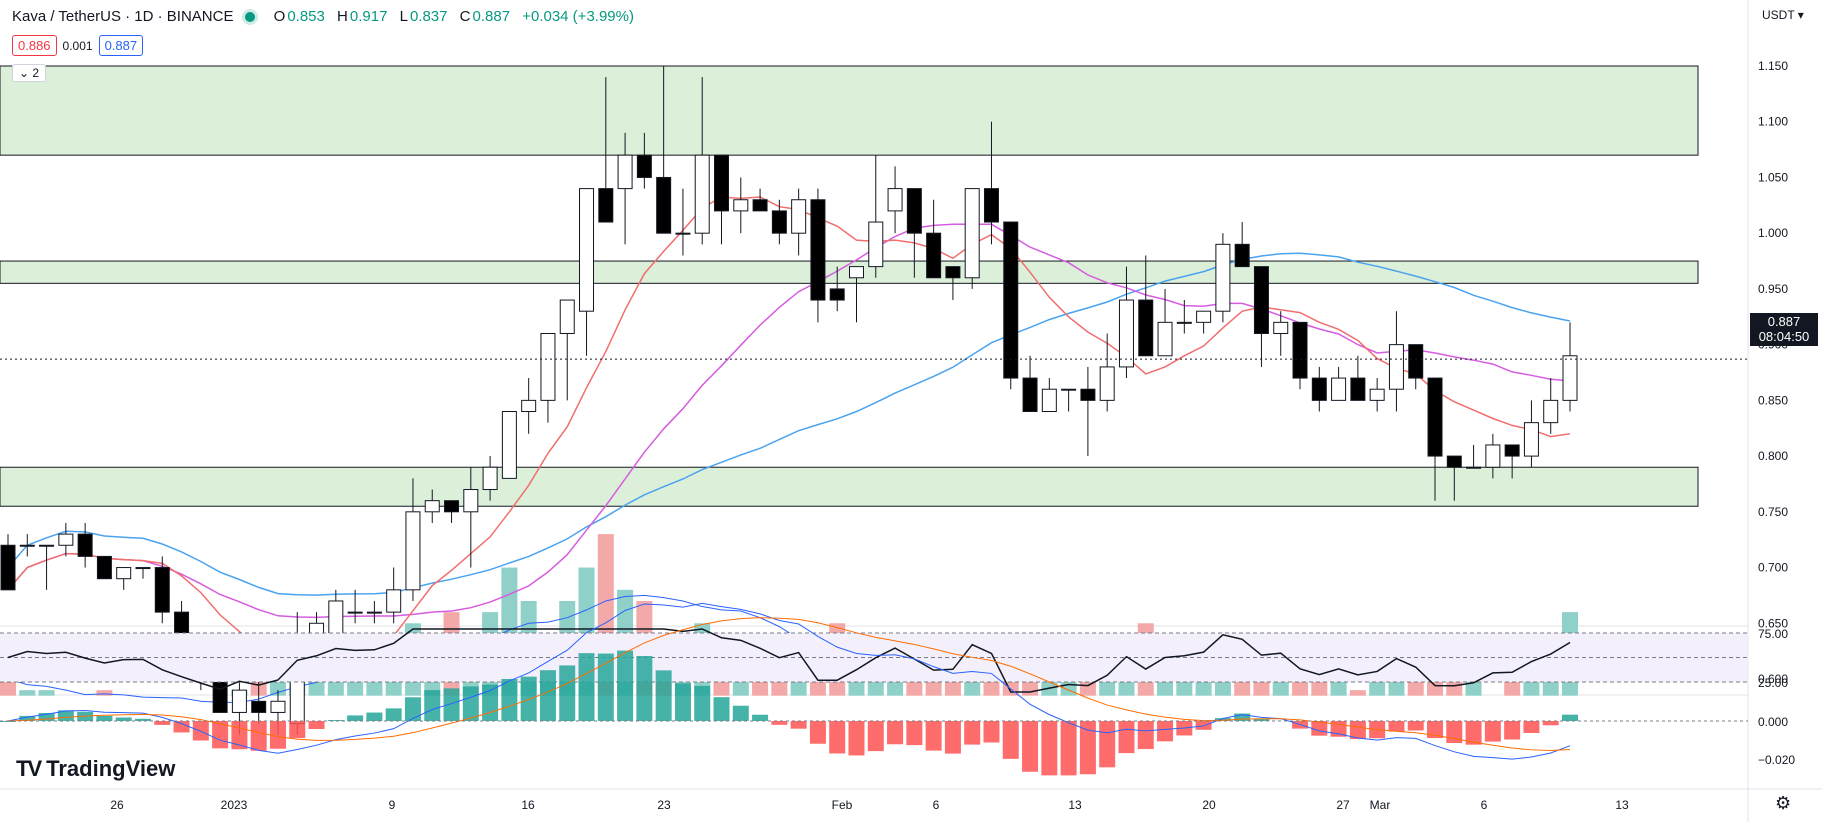 This screenshot has width=1822, height=822. What do you see at coordinates (1773, 679) in the screenshot?
I see `price-tick-label: 0.600` at bounding box center [1773, 679].